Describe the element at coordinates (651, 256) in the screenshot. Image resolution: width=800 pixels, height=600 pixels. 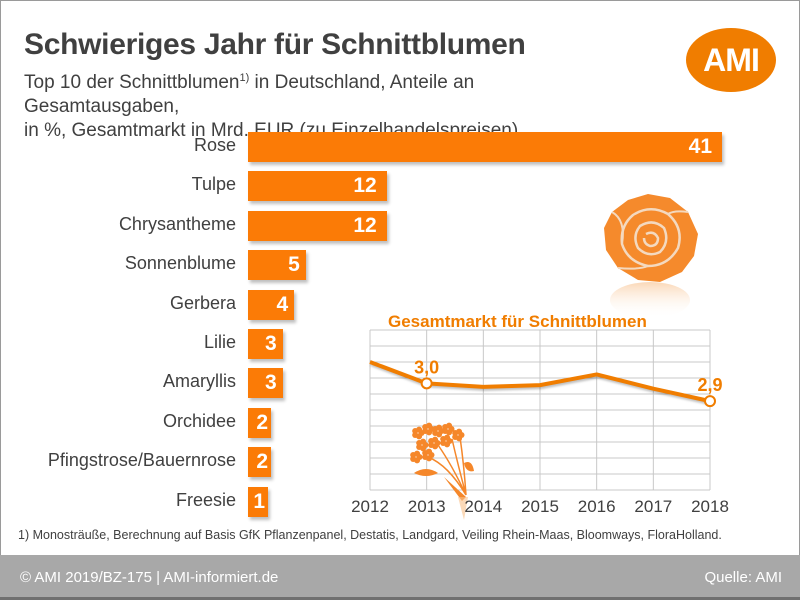
I see `rose-icon` at that location.